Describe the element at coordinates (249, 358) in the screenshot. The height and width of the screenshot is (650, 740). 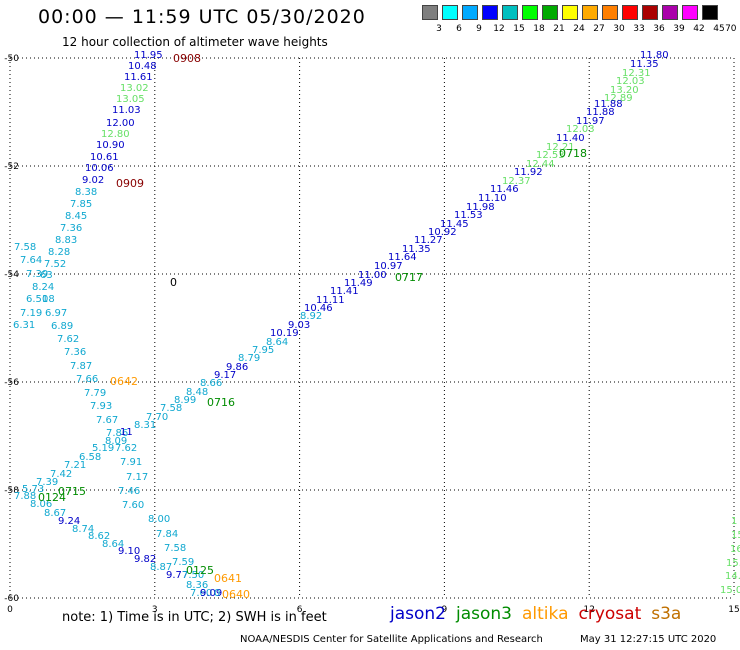
I see `wave-height-value: 8.79` at that location.